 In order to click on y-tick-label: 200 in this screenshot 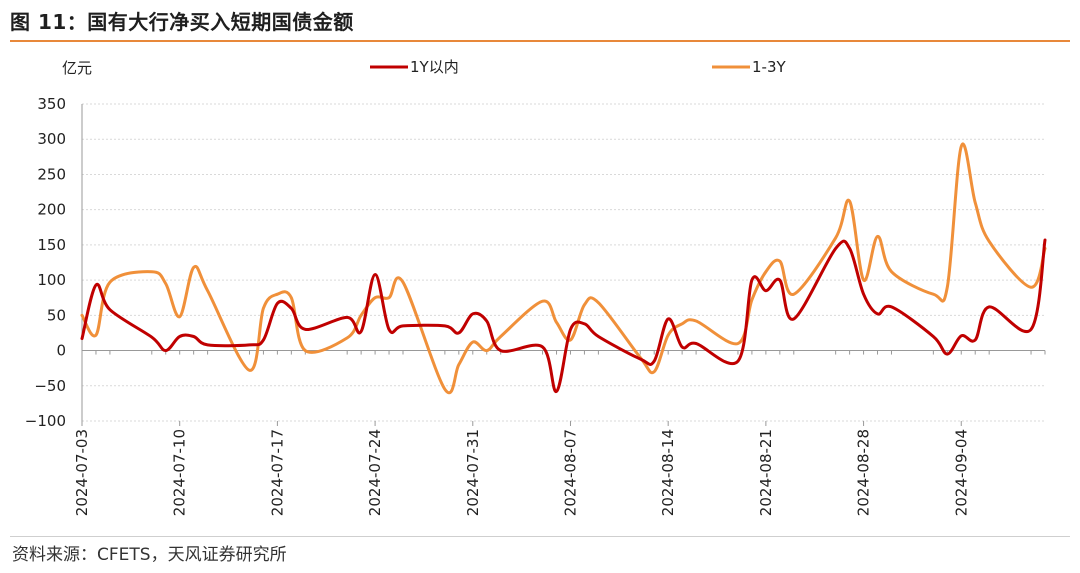, I will do `click(51, 210)`.